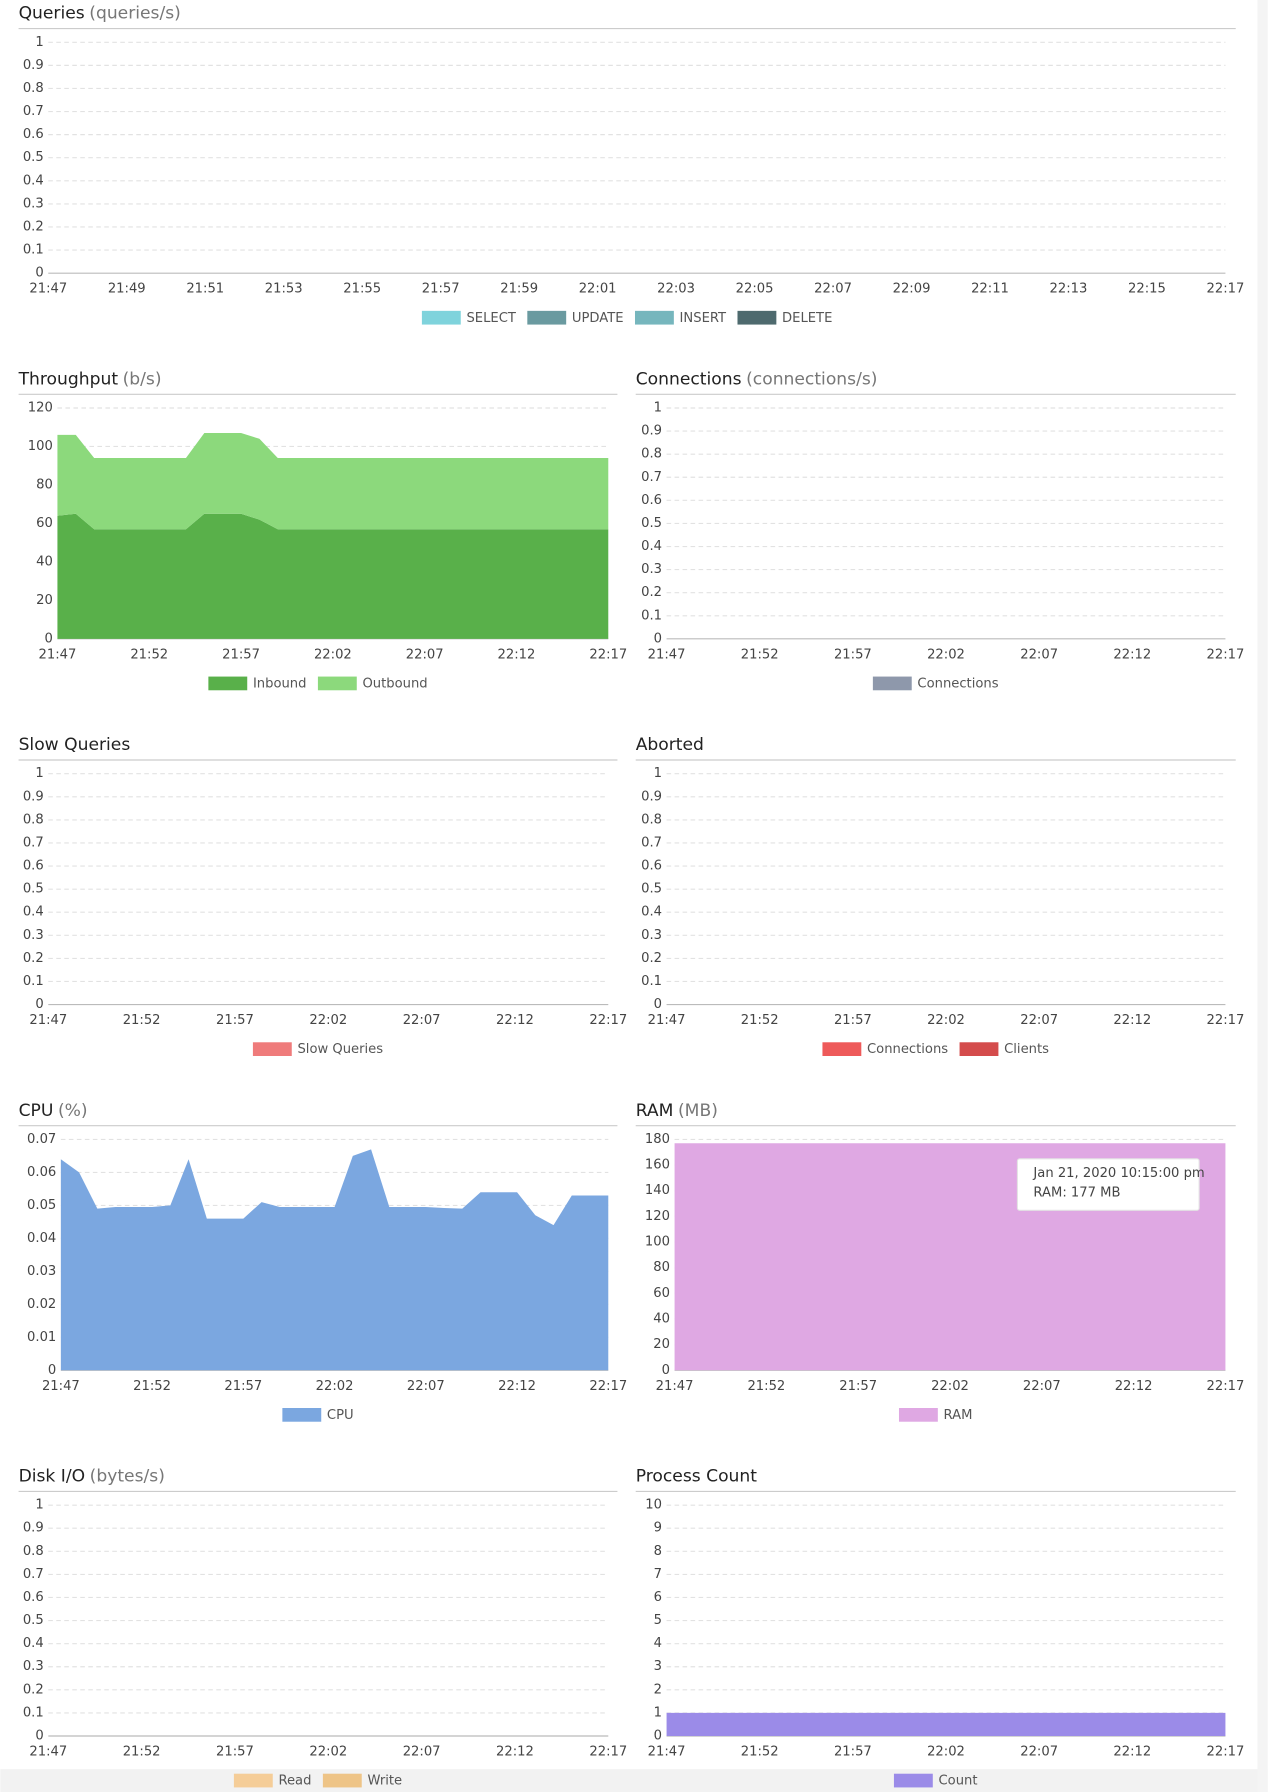 This screenshot has height=1792, width=1268. Describe the element at coordinates (1118, 1173) in the screenshot. I see `tooltip-title: Jan 21, 2020 10:15:00 pm` at that location.